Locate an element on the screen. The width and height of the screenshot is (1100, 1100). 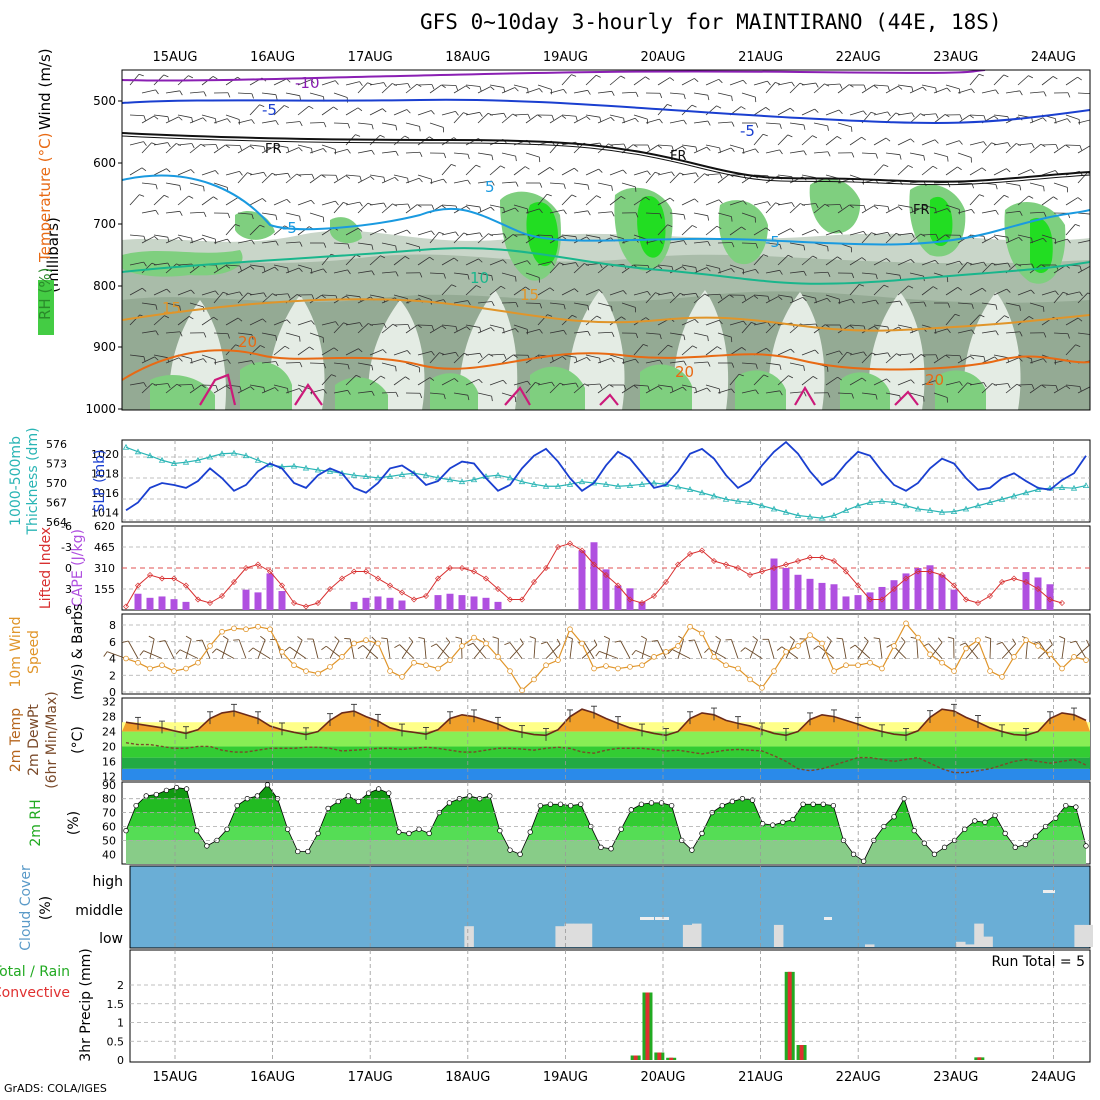
temperature-band is located at coordinates (606, 774).